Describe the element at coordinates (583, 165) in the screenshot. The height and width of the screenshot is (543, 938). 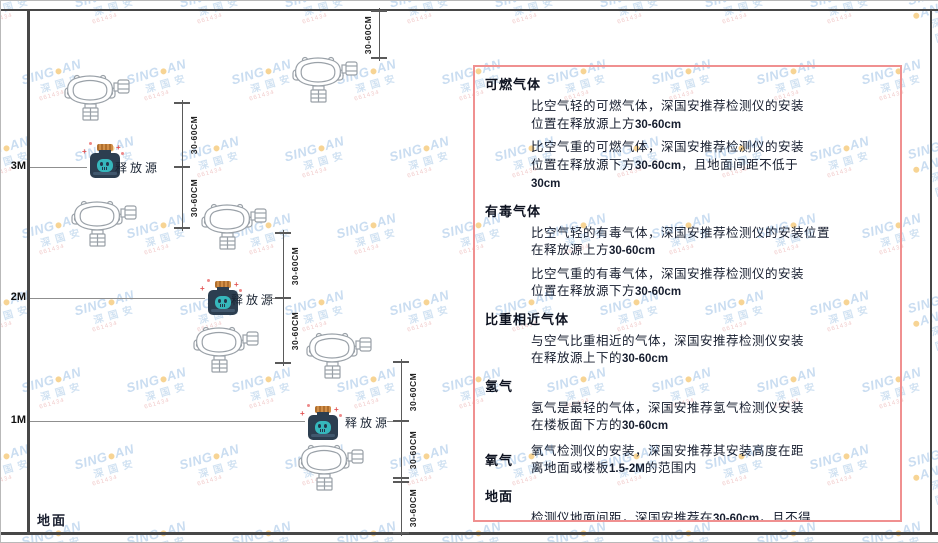
I see `notes-text: 位置在释放源下方` at that location.